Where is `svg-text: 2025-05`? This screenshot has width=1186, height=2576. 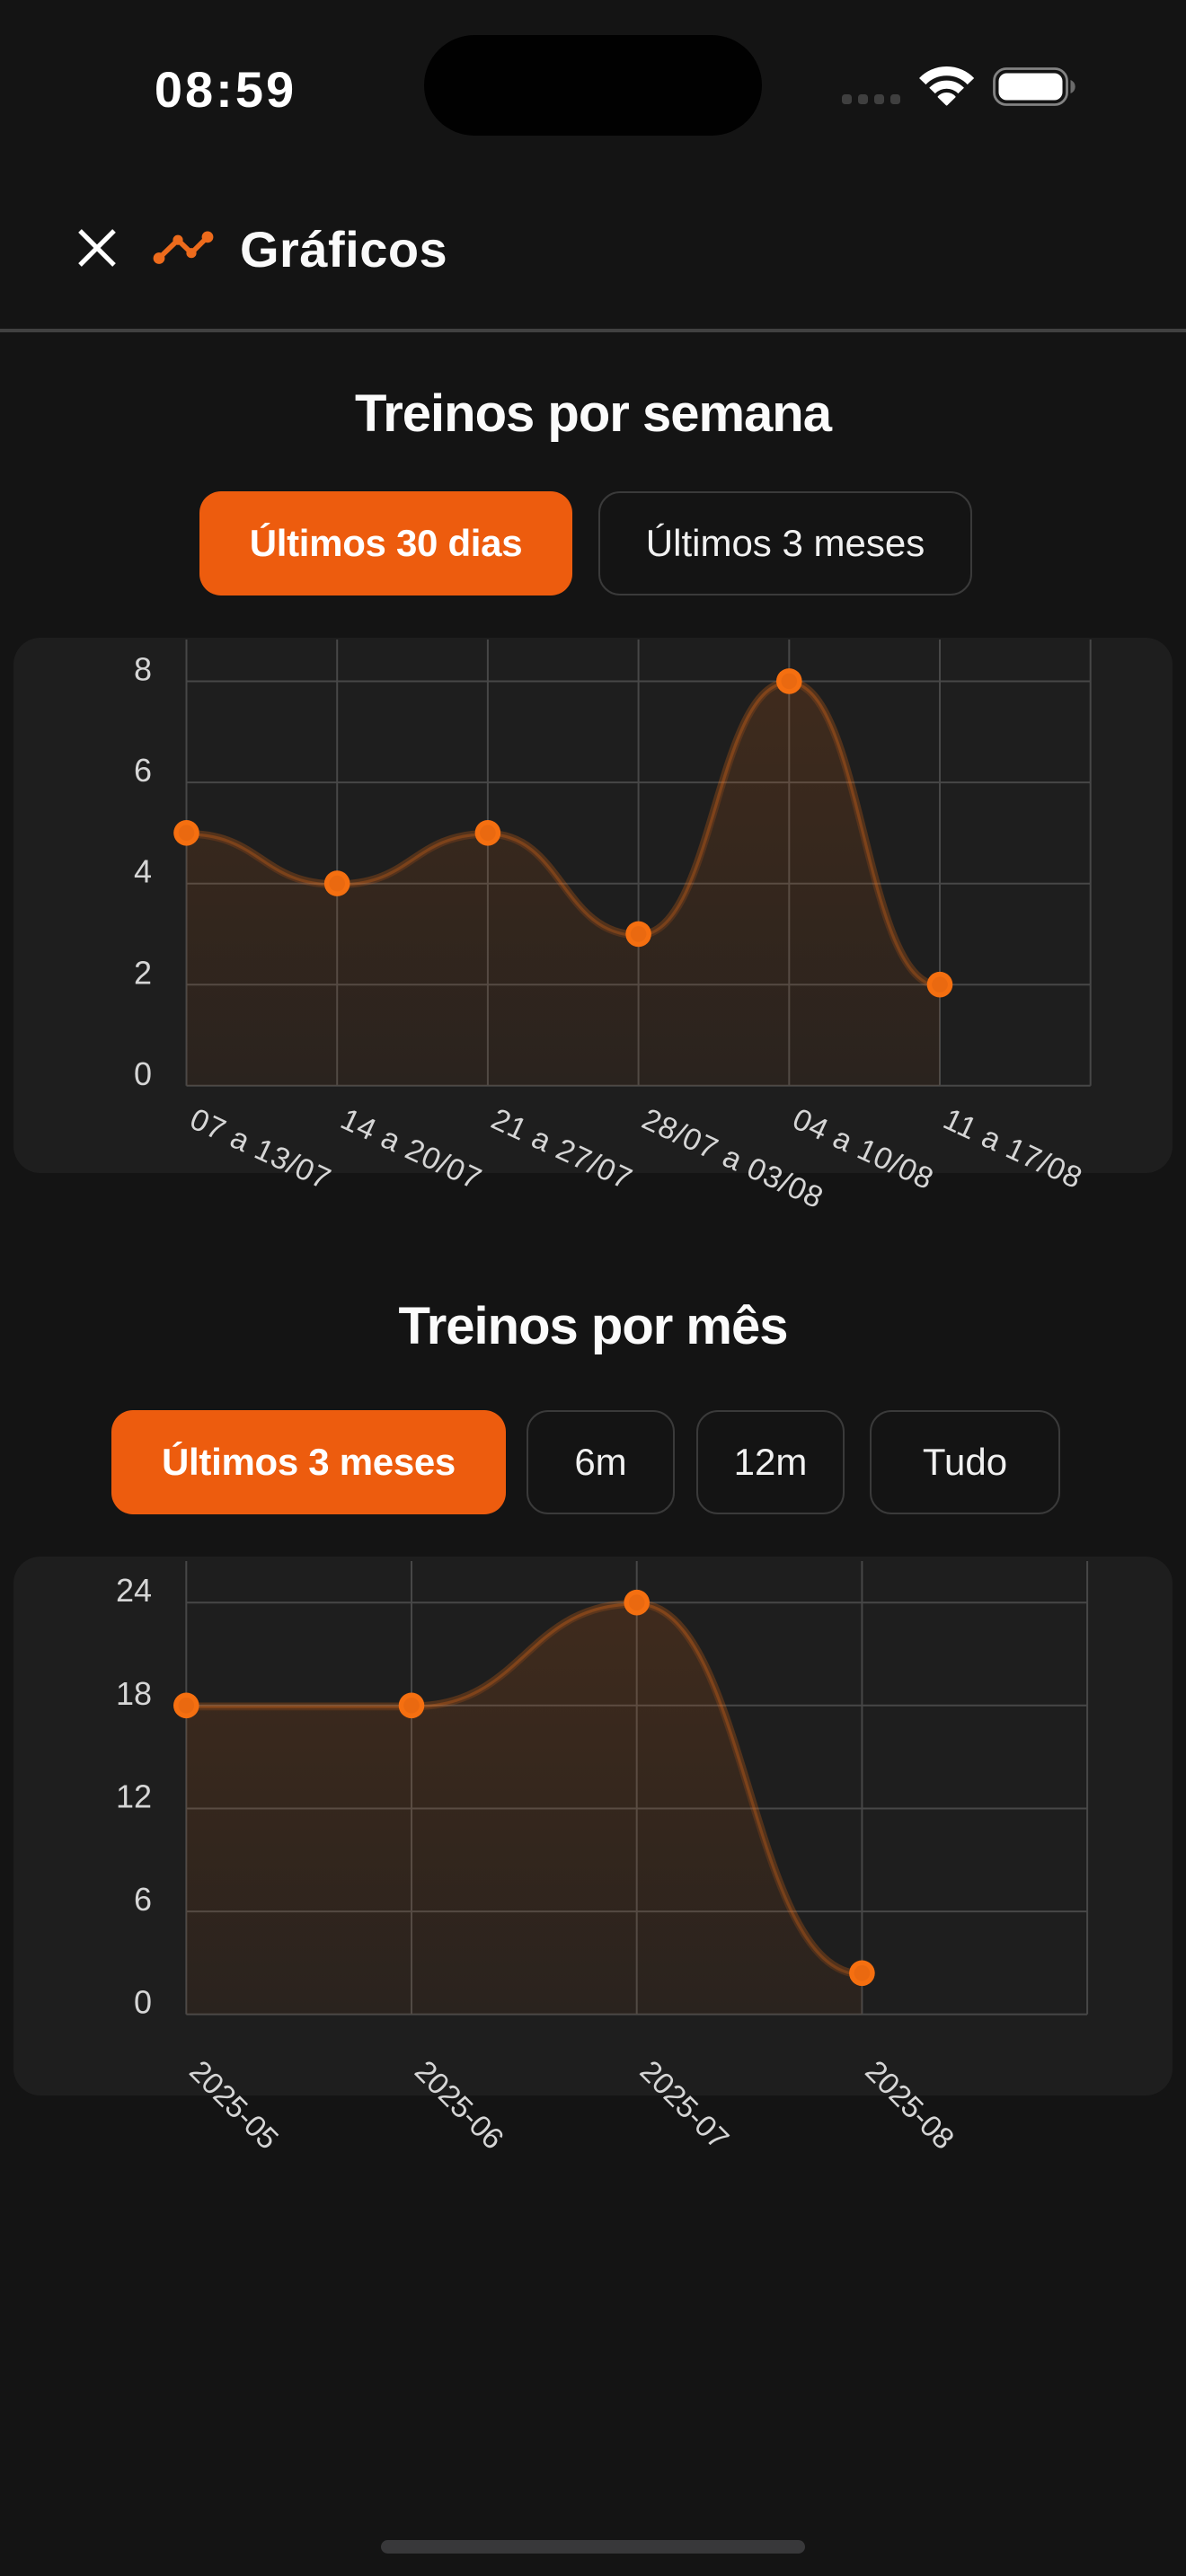
svg-text: 2025-05 is located at coordinates (233, 2105).